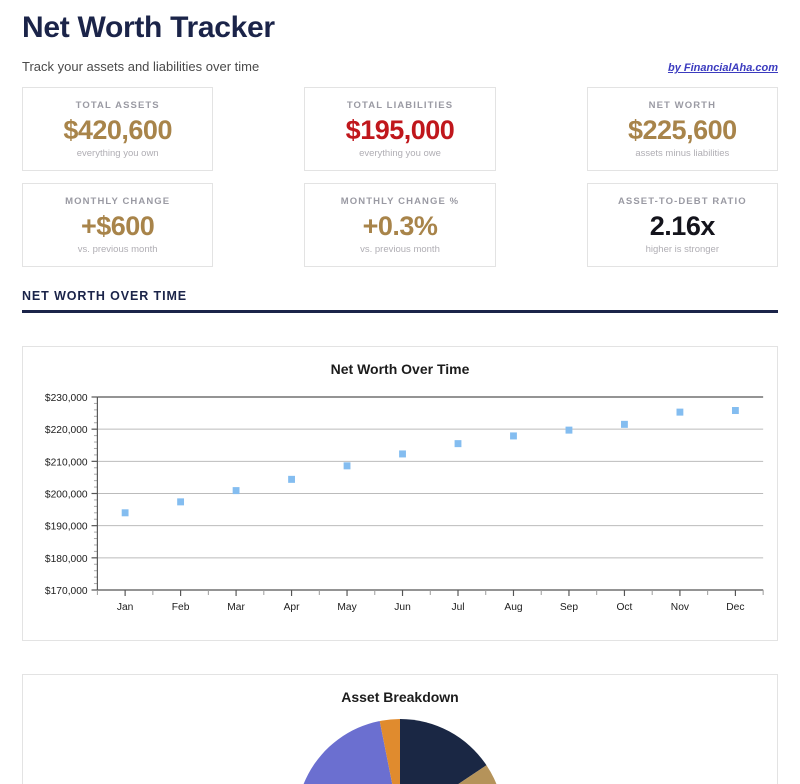 The height and width of the screenshot is (784, 800). Describe the element at coordinates (66, 494) in the screenshot. I see `svg-text: $200,000` at that location.